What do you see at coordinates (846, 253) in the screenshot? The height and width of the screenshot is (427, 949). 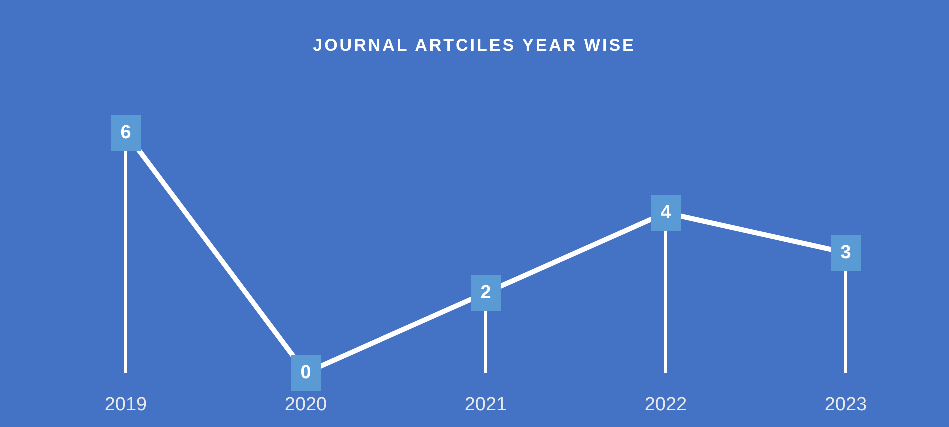 I see `data-label: 3` at bounding box center [846, 253].